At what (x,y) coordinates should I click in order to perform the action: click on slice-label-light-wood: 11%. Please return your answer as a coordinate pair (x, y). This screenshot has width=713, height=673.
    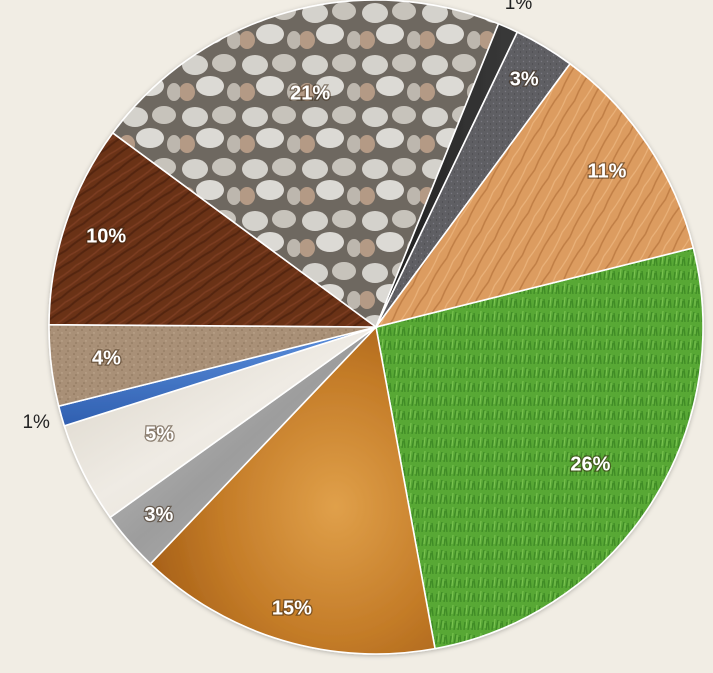
    Looking at the image, I should click on (607, 172).